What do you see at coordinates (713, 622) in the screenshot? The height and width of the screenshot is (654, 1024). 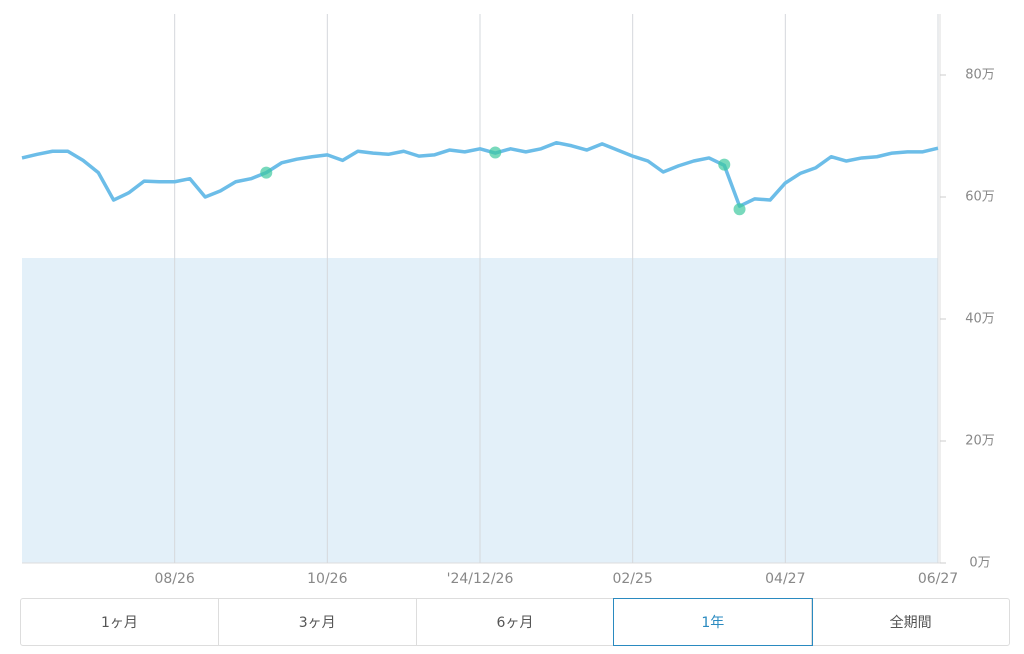 I see `period-tab: 1年` at bounding box center [713, 622].